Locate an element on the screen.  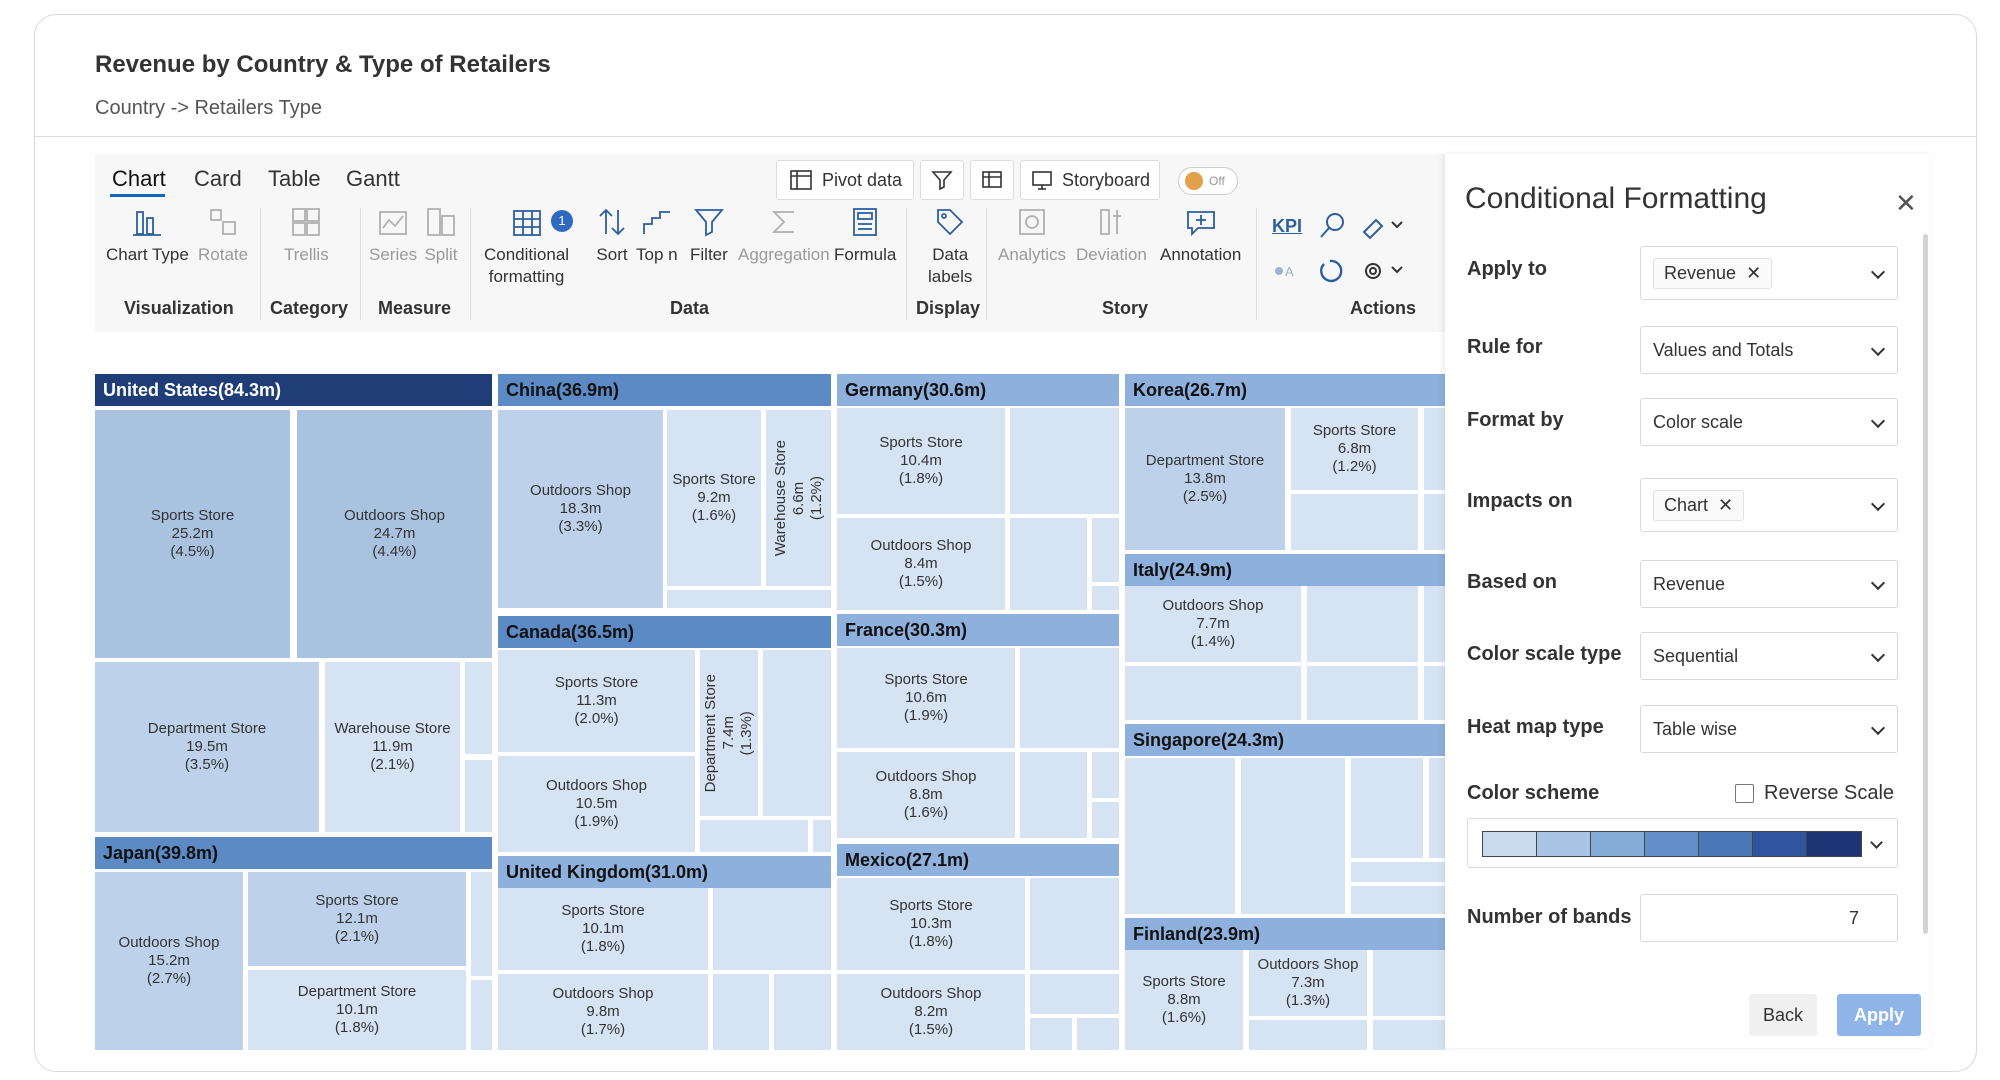
kpi-button: KPI is located at coordinates (1287, 226).